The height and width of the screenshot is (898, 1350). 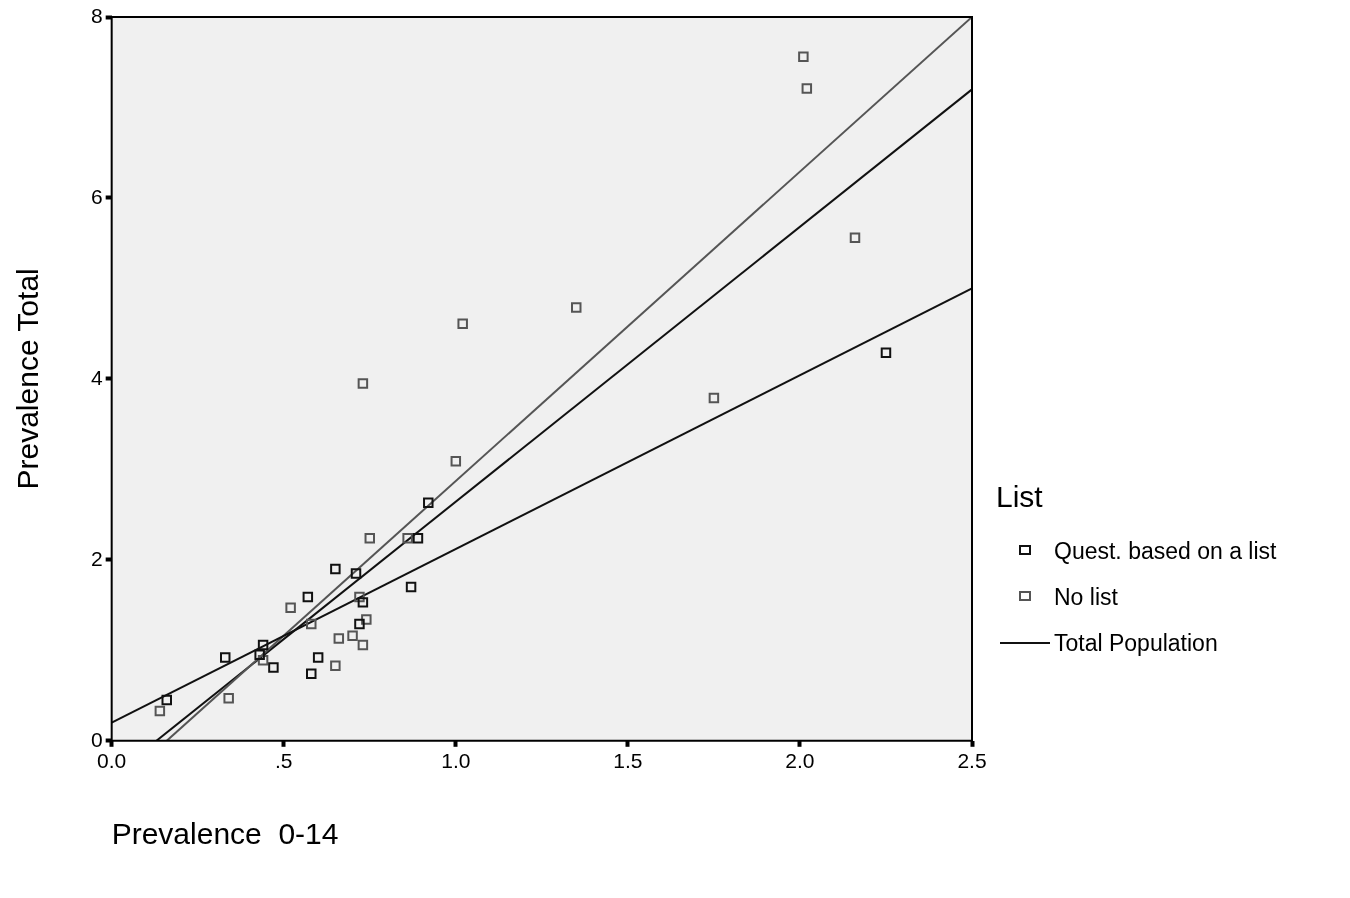 I want to click on x-axis-title: Prevalence 0-14, so click(x=225, y=834).